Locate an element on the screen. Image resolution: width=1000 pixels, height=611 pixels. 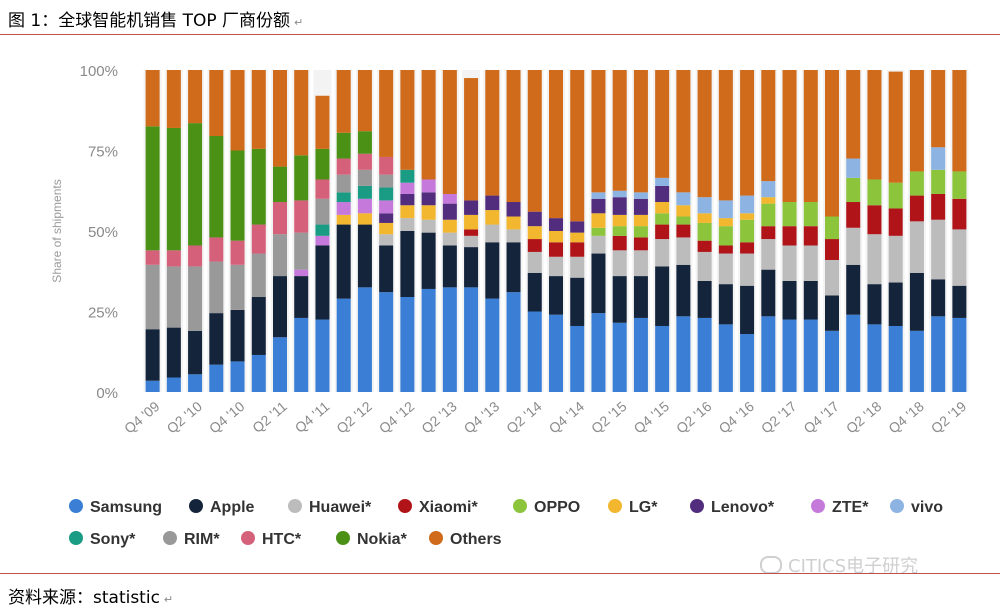
legend-item-xiaomi: Xiaomi* is located at coordinates (438, 507).